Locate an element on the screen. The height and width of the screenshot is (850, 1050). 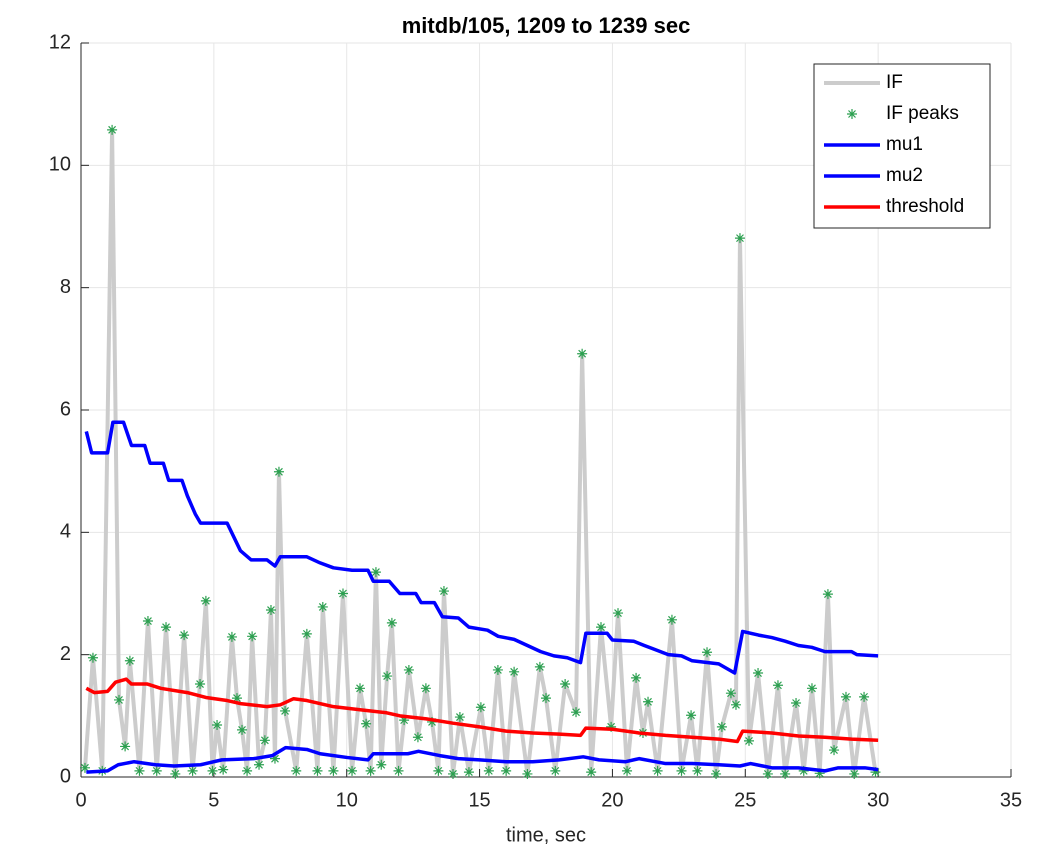
x-tick-label: 30 is located at coordinates (878, 800).